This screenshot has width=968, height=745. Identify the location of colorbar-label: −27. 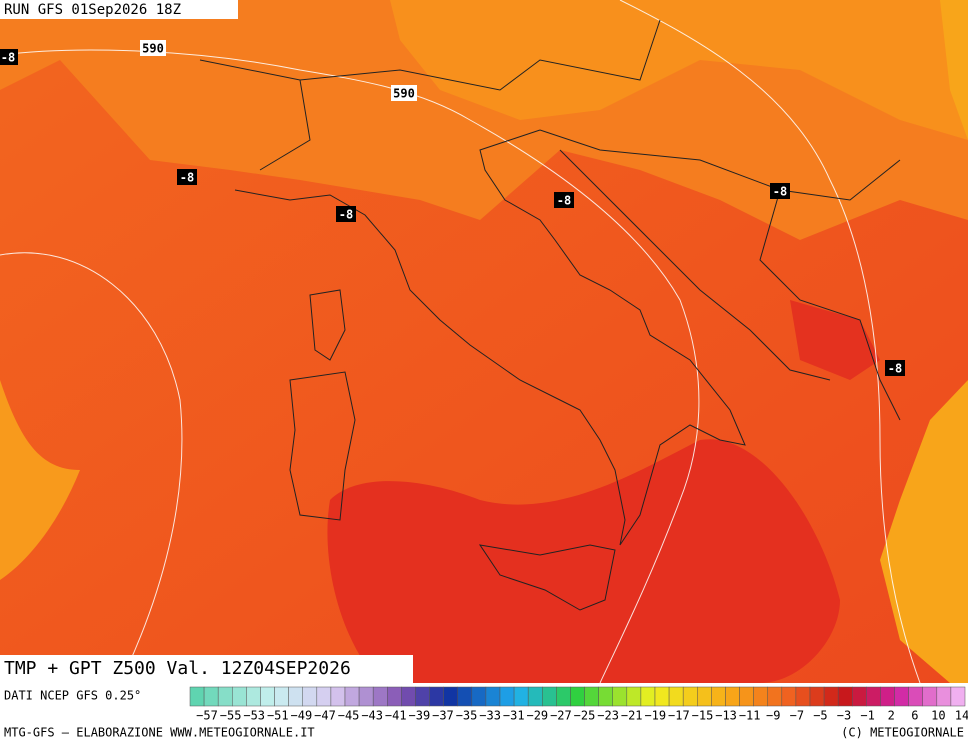
(561, 716).